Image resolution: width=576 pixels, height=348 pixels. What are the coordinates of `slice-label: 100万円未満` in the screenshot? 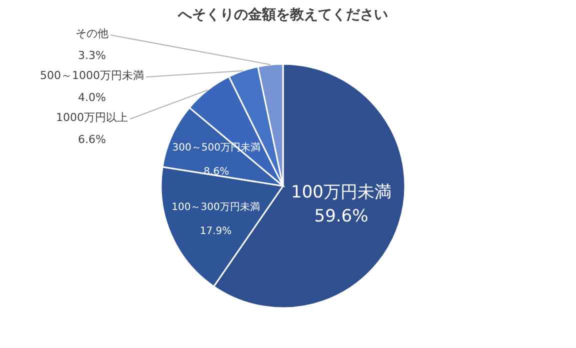 It's located at (341, 192).